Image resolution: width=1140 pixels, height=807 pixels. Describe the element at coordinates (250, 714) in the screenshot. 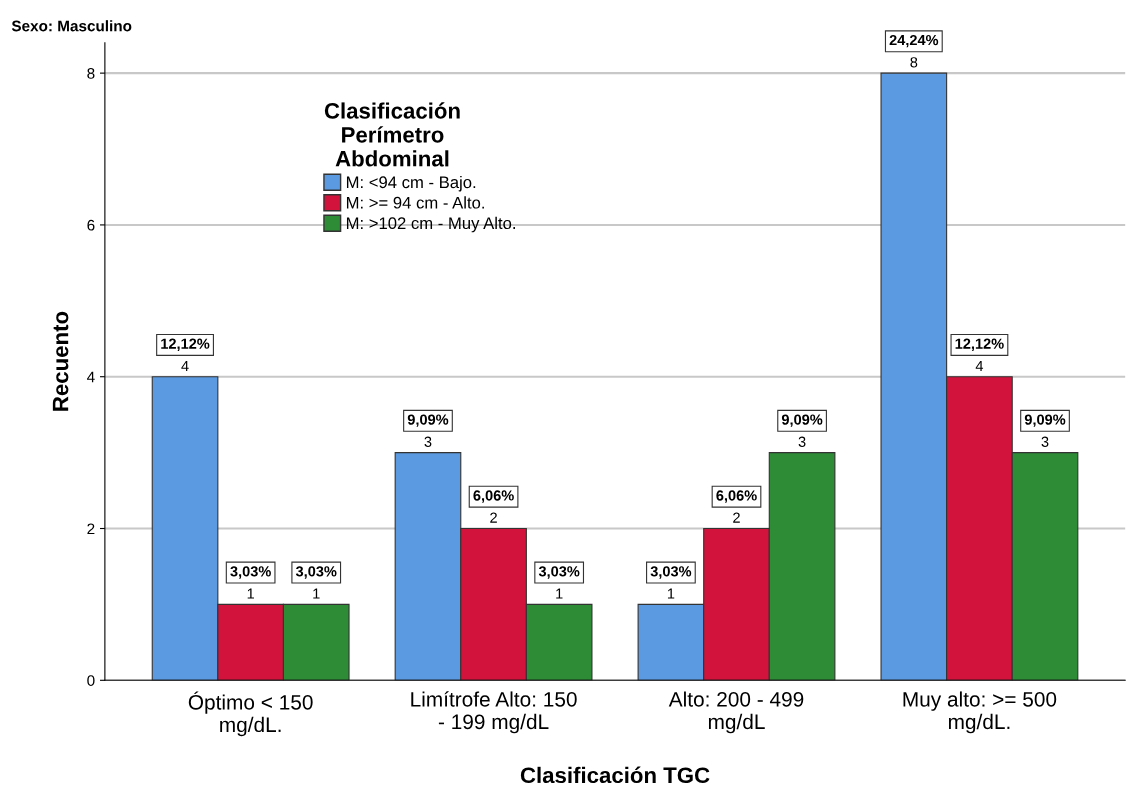

I see `x-tick-label: Óptimo < 150 mg/dL.` at that location.